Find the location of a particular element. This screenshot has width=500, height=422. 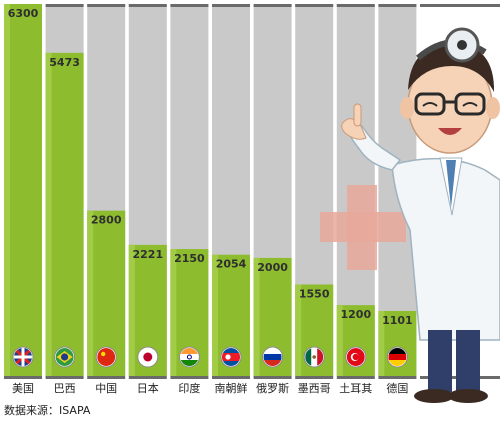

category-label: 日本 is located at coordinates (148, 388).